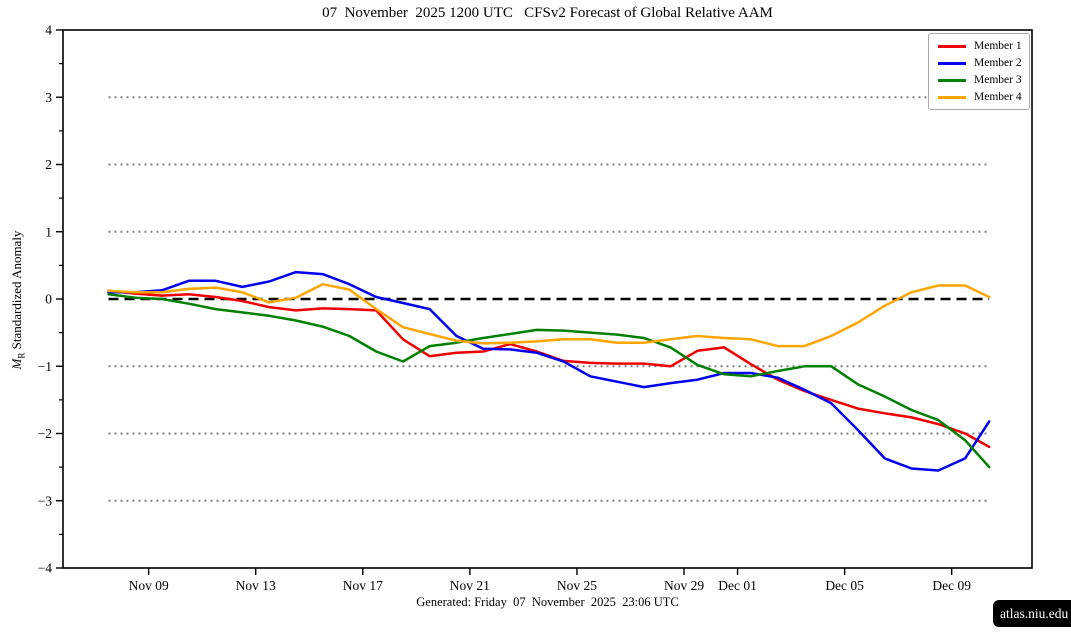 The width and height of the screenshot is (1071, 638). I want to click on legend-item-label: Member 4, so click(998, 97).